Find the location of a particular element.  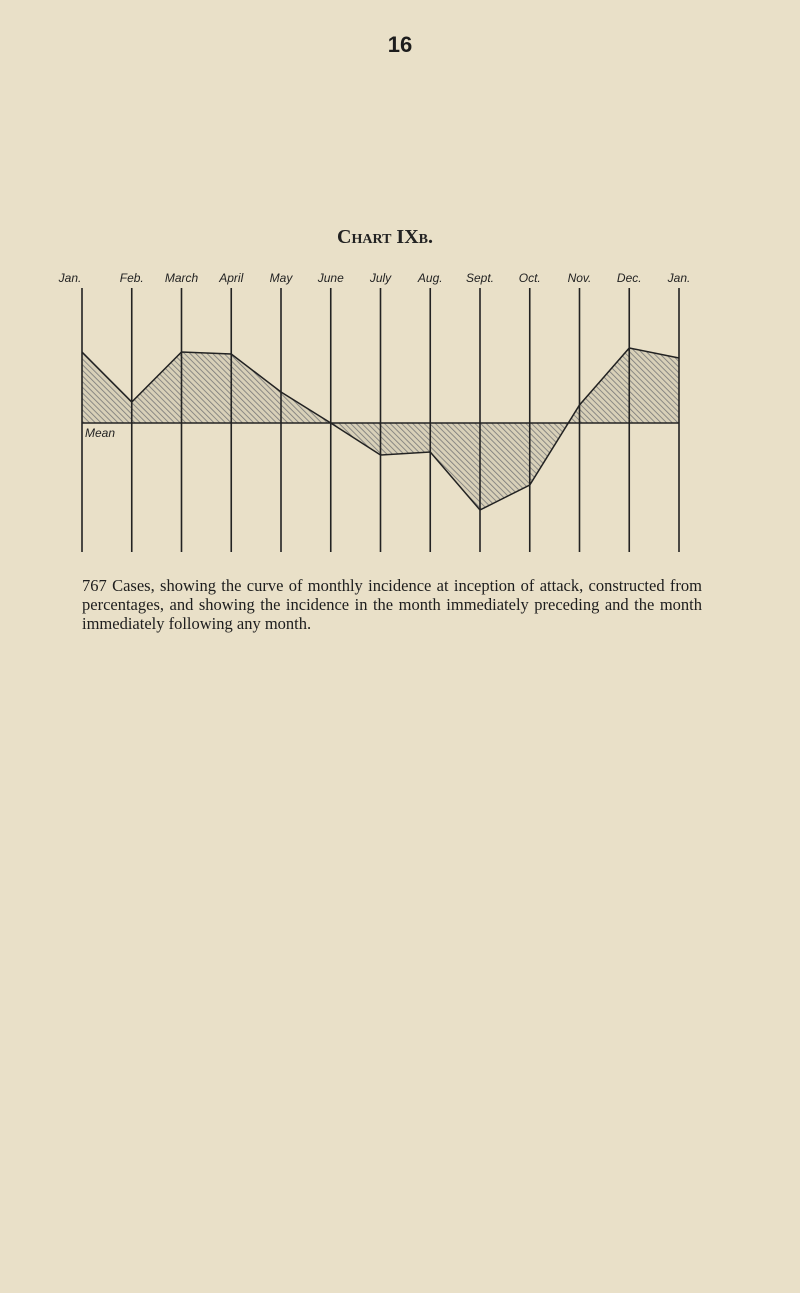

x-tick-label: May is located at coordinates (282, 278).